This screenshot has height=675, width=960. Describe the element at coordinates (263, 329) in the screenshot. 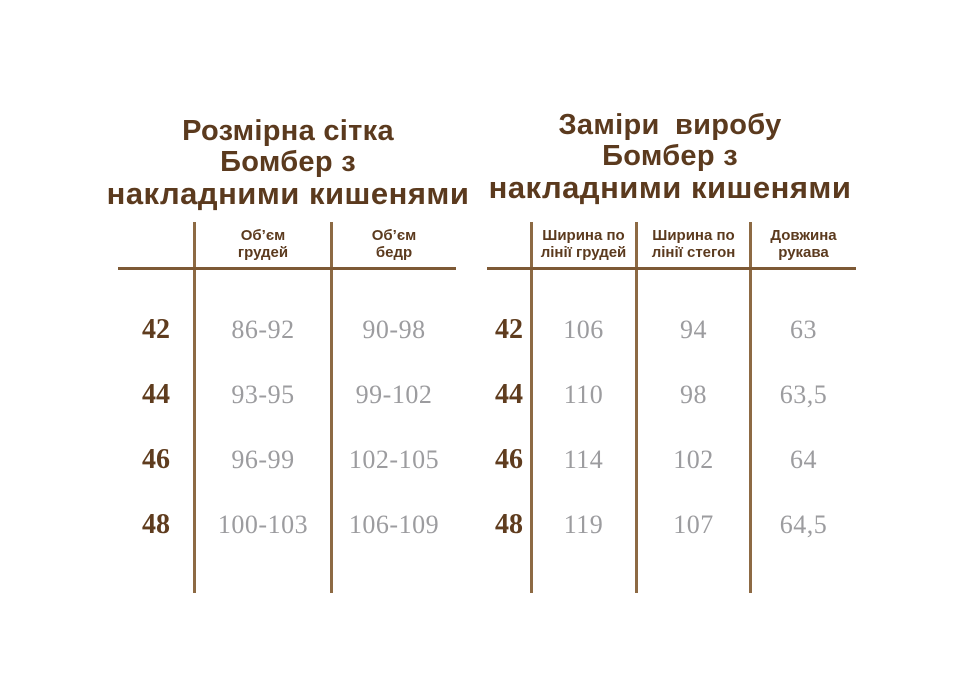

I see `value-cell: 86-92` at that location.